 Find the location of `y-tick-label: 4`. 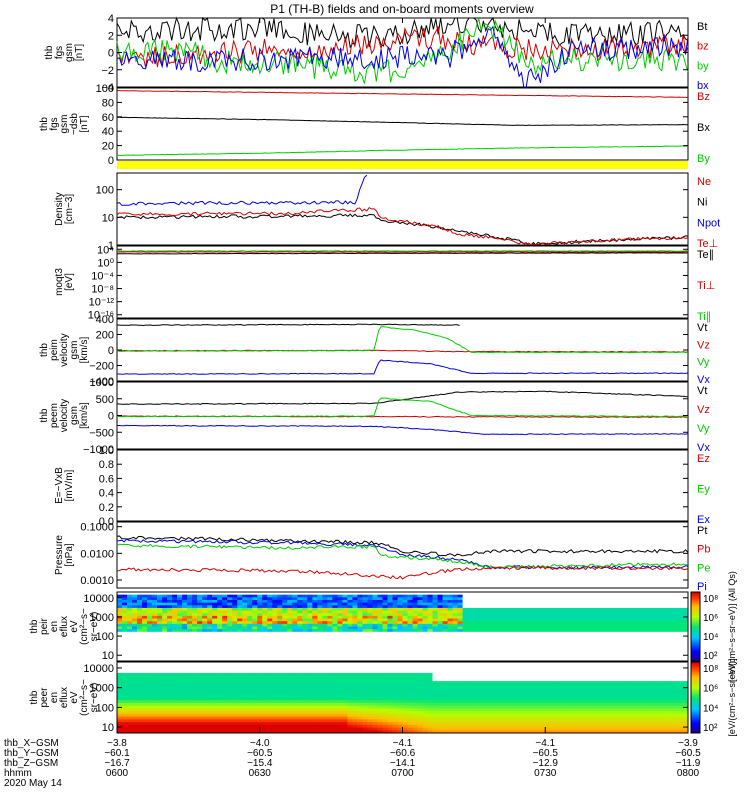

y-tick-label: 4 is located at coordinates (111, 19).